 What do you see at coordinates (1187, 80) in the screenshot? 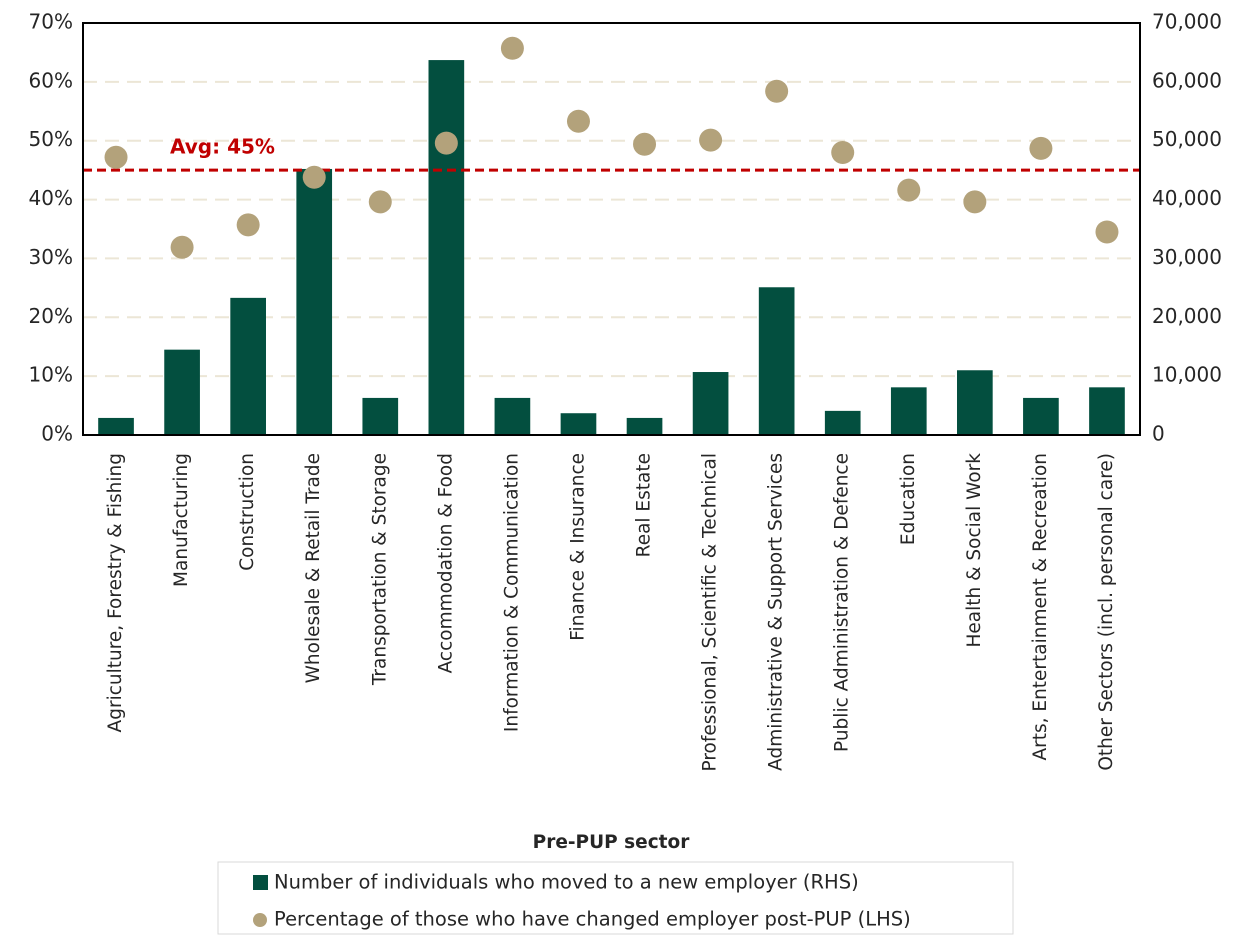
I see `y2-tick-label: 60,000` at bounding box center [1187, 80].